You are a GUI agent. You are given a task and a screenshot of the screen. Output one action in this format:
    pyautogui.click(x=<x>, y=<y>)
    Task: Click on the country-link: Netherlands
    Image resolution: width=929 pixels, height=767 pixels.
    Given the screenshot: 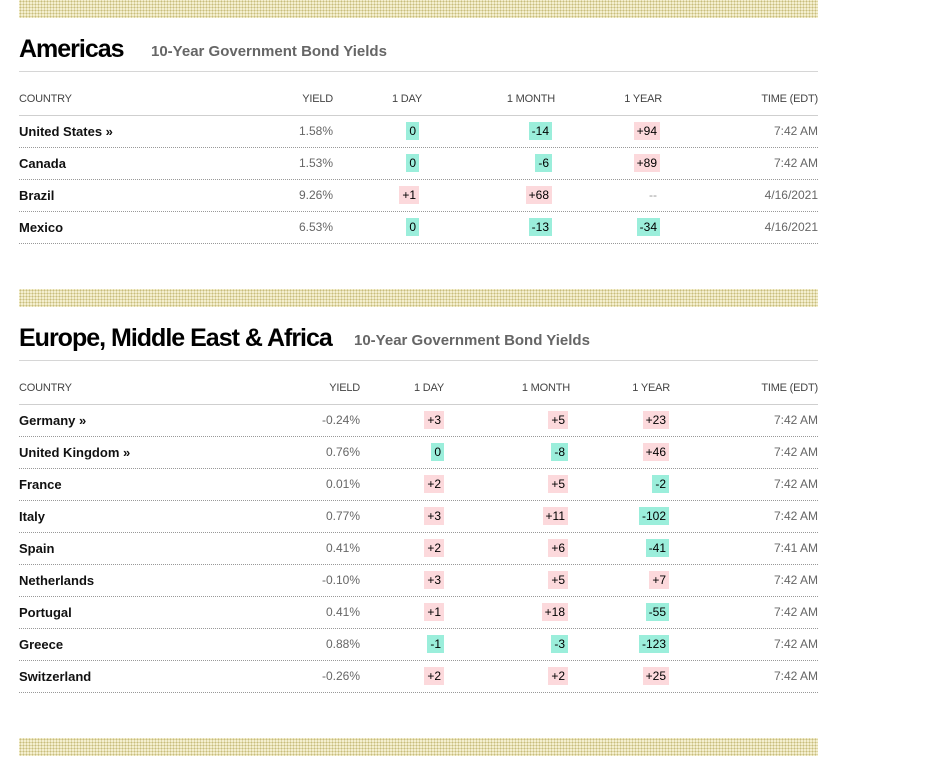 What is the action you would take?
    pyautogui.click(x=57, y=580)
    